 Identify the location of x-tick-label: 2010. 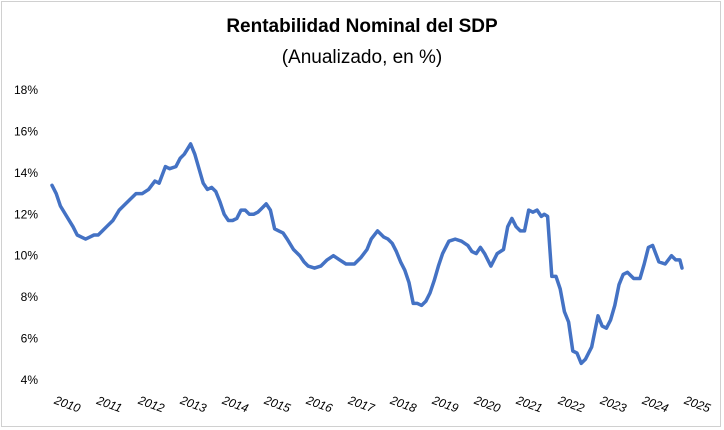
(66, 404).